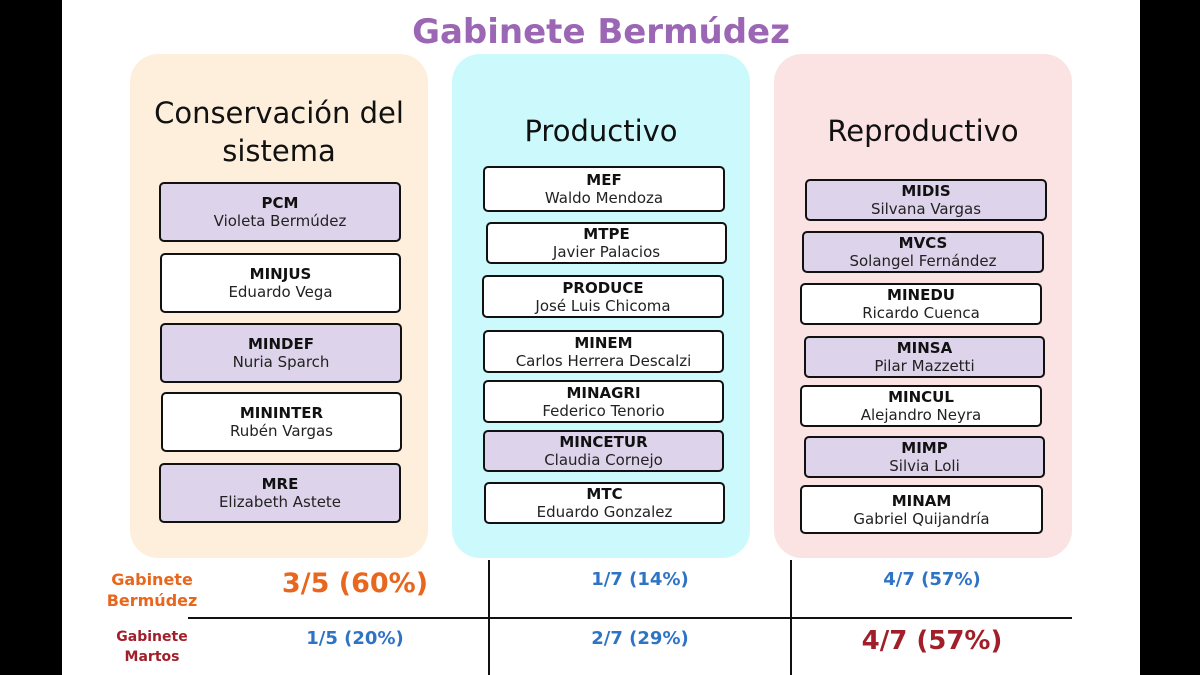  What do you see at coordinates (921, 500) in the screenshot?
I see `ministry-code: MINAM` at bounding box center [921, 500].